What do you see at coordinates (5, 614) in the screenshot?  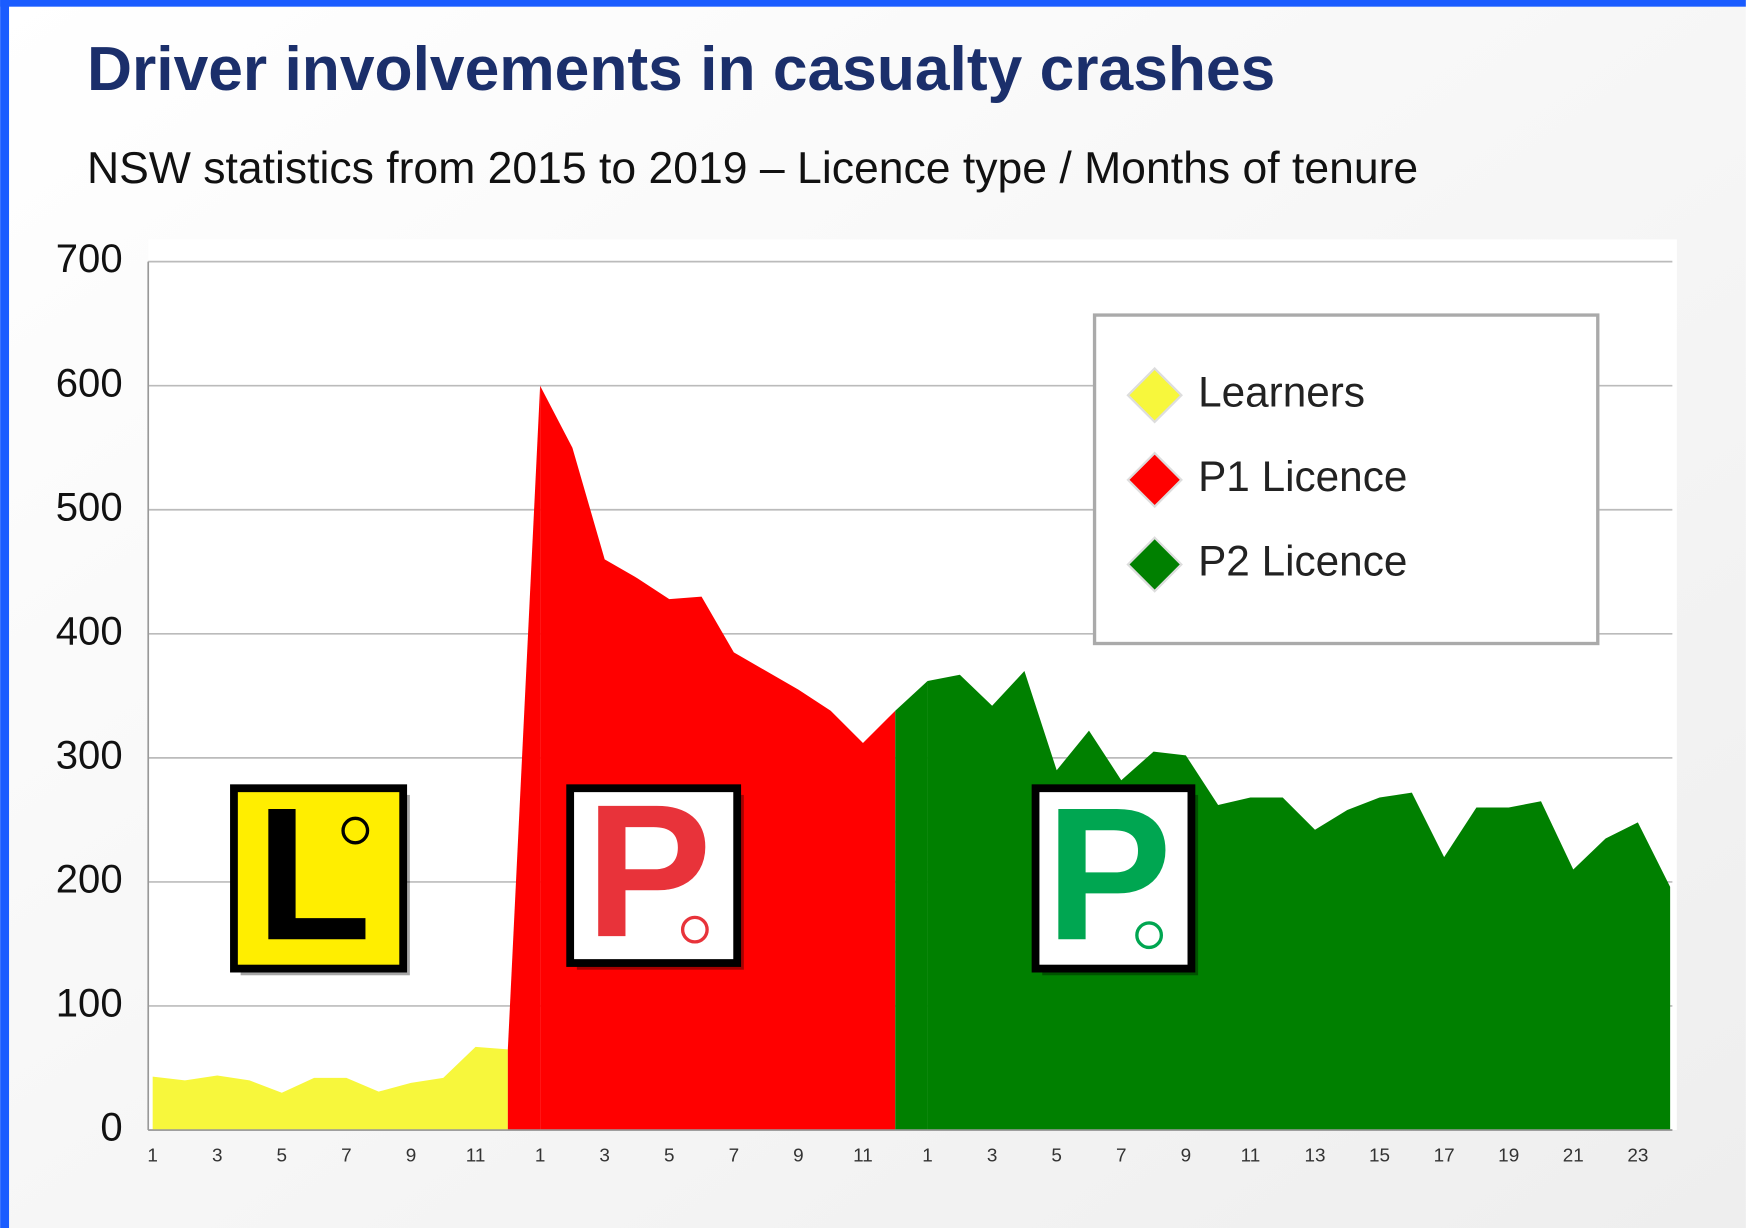 I see `frame-left` at bounding box center [5, 614].